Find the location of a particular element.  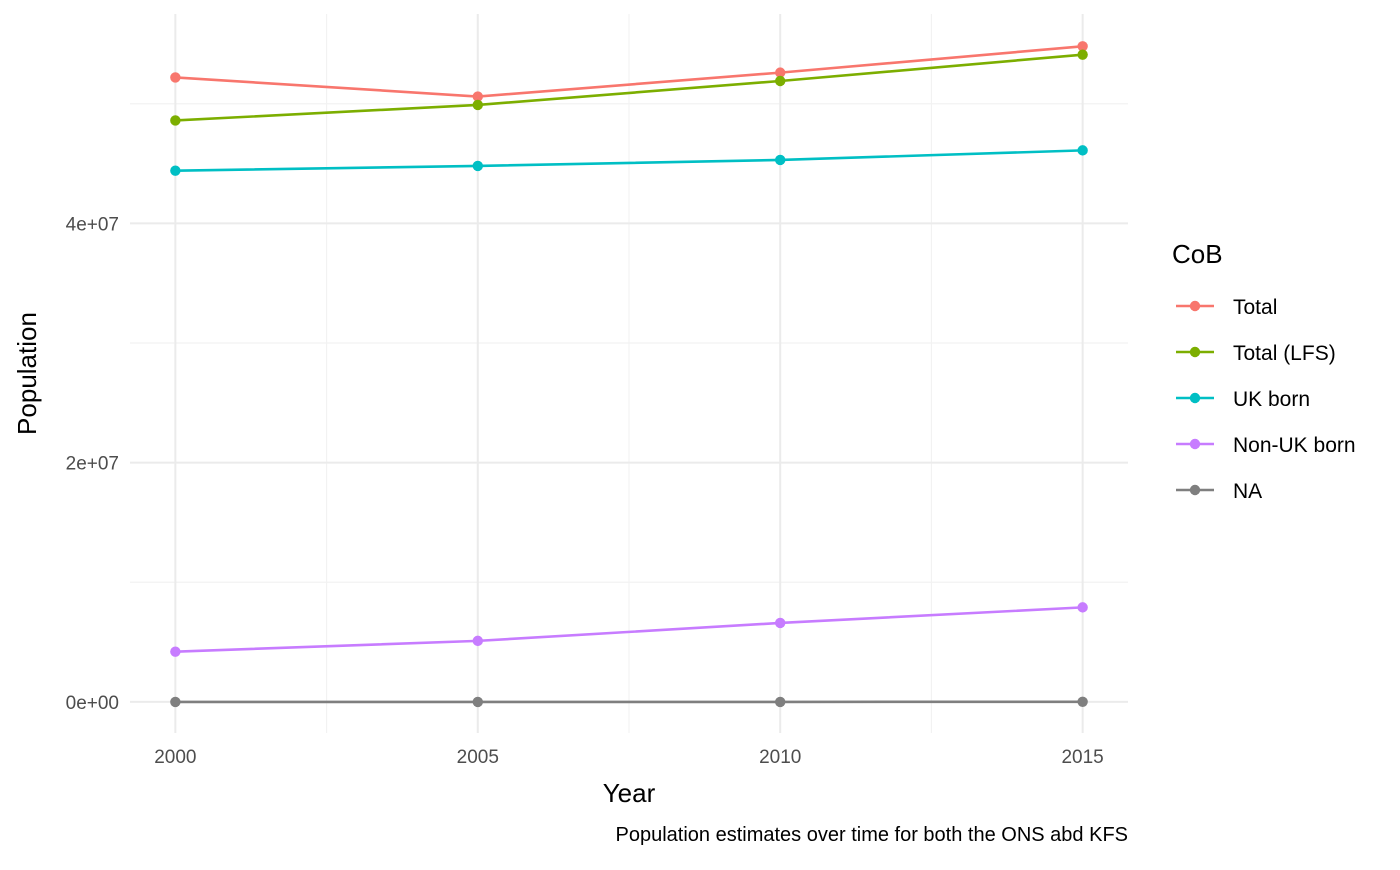

legend-label: Total is located at coordinates (1255, 307).